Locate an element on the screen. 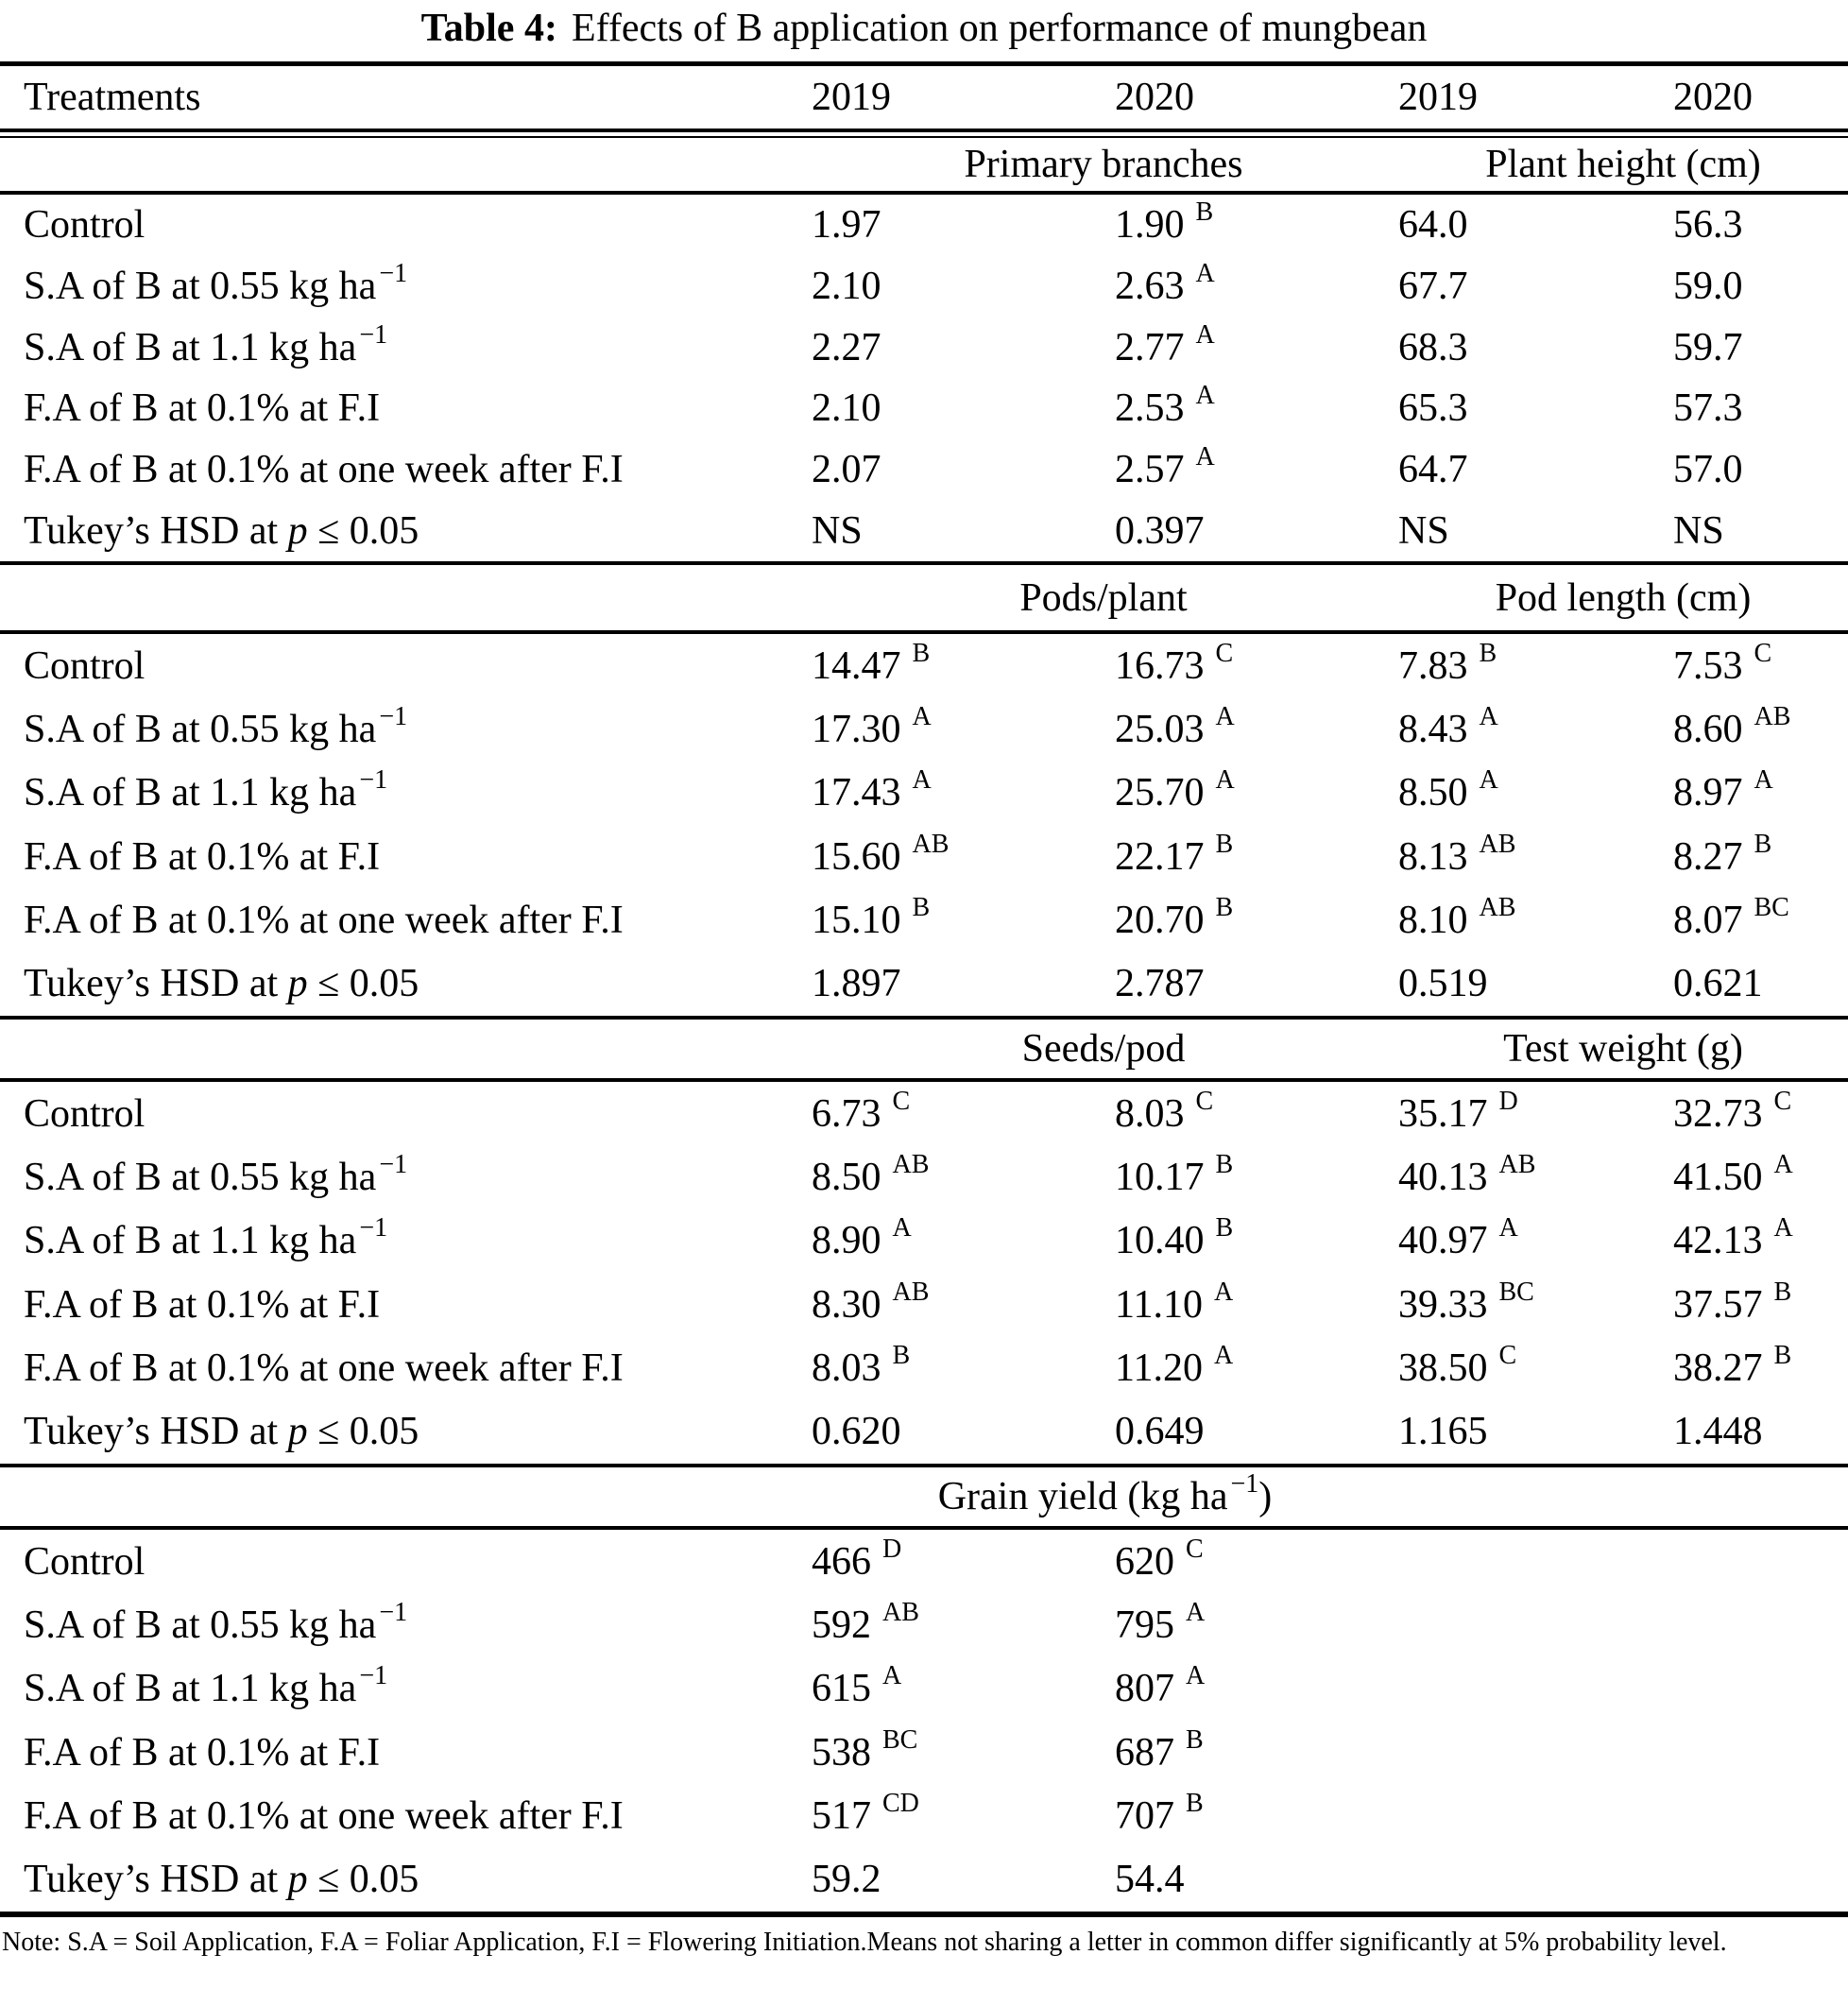 This screenshot has width=1848, height=1989. cell-value: 40.13 is located at coordinates (1443, 1177).